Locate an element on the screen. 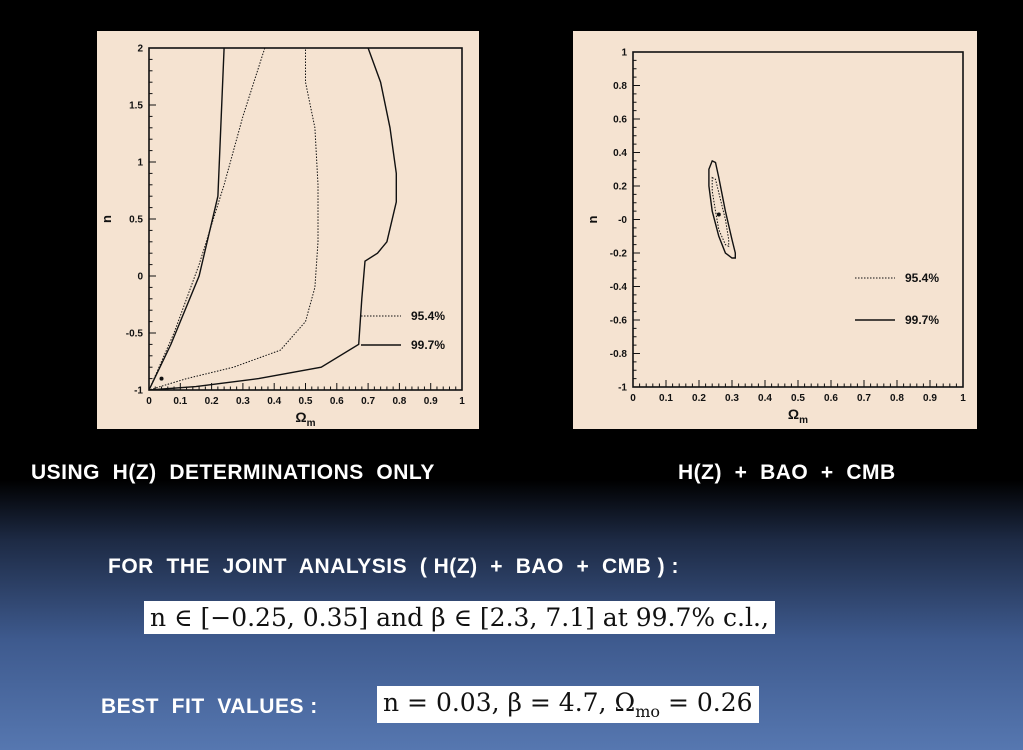 The height and width of the screenshot is (750, 1023). y-tick-label: 0.5 is located at coordinates (136, 220).